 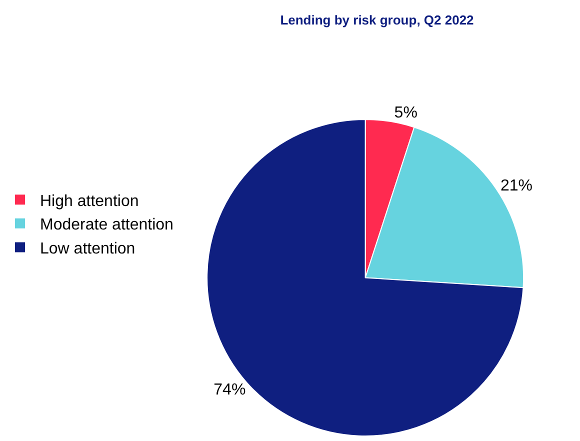 I want to click on legend-label: High attention, so click(x=89, y=201).